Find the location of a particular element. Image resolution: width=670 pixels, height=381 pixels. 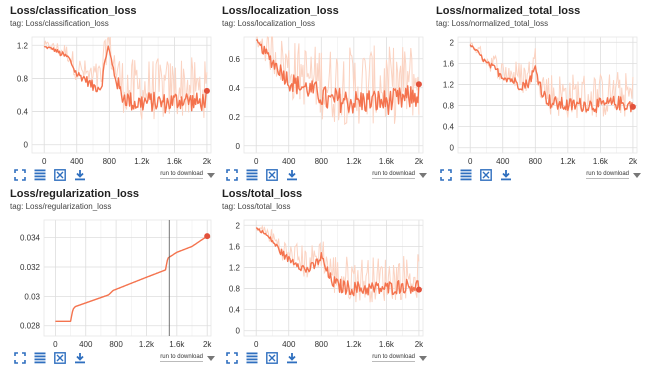

chart-tag: tag: Loss/regularization_loss is located at coordinates (61, 206).